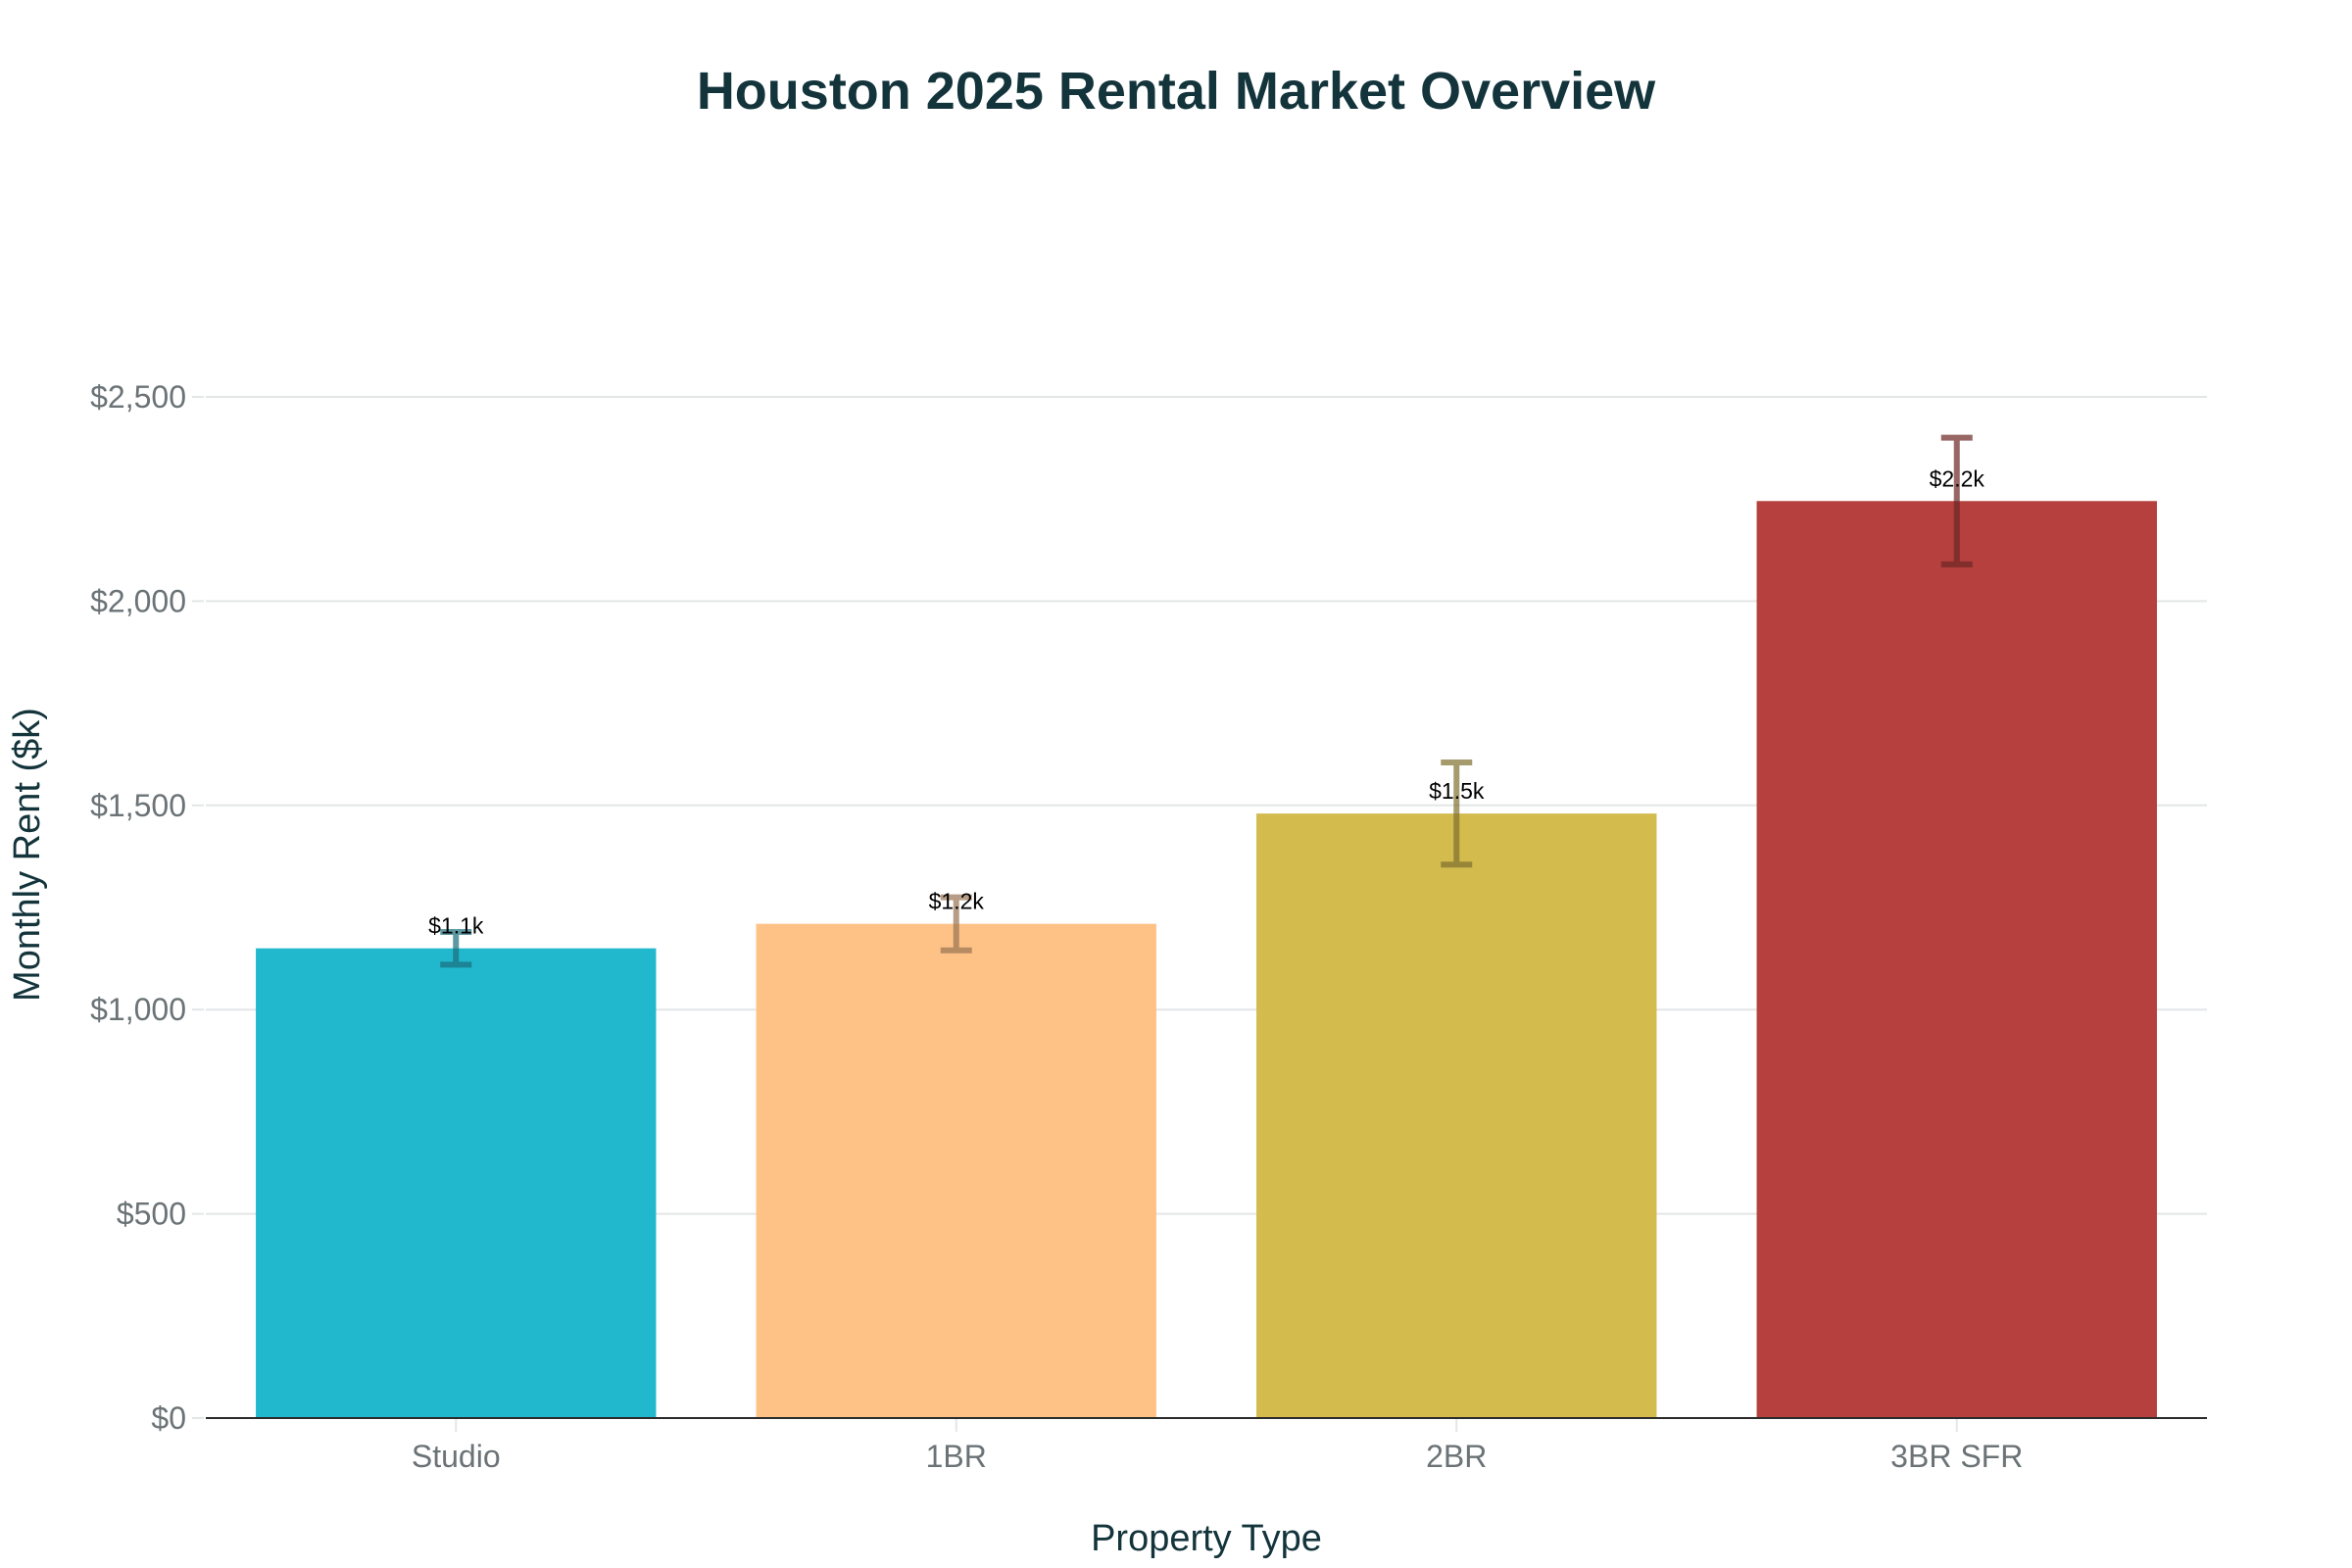 This screenshot has height=1568, width=2352. What do you see at coordinates (138, 397) in the screenshot?
I see `y-tick-label: $2,500` at bounding box center [138, 397].